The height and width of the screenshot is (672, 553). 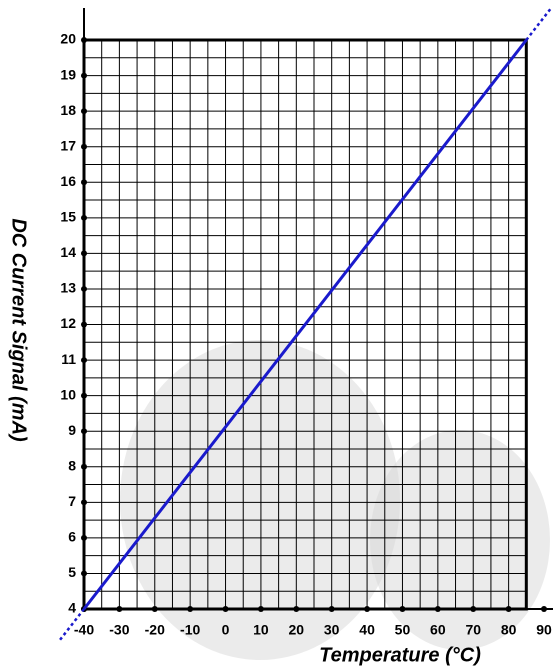 What do you see at coordinates (72, 465) in the screenshot?
I see `y-tick-label: 8` at bounding box center [72, 465].